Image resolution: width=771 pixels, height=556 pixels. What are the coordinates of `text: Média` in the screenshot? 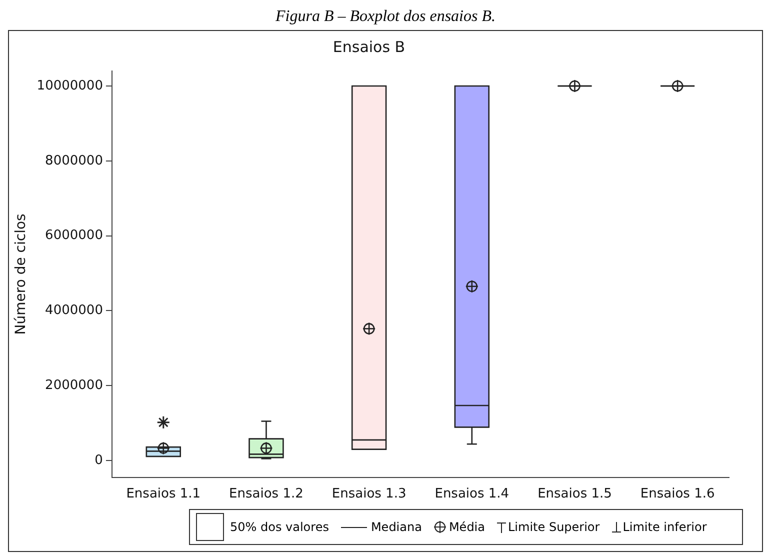 It's located at (466, 527).